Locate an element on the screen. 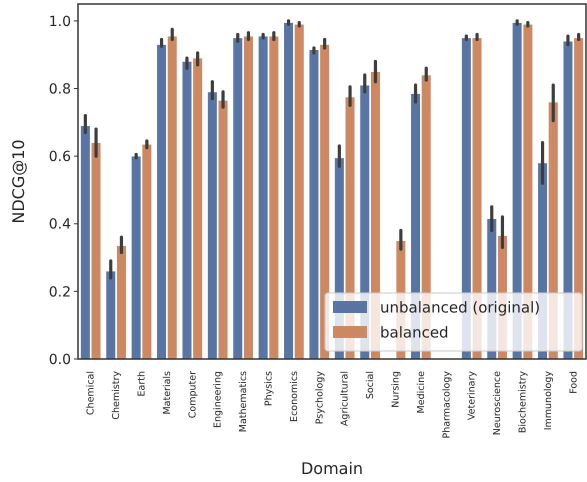 This screenshot has width=587, height=482. x-tick-label: Earth is located at coordinates (142, 383).